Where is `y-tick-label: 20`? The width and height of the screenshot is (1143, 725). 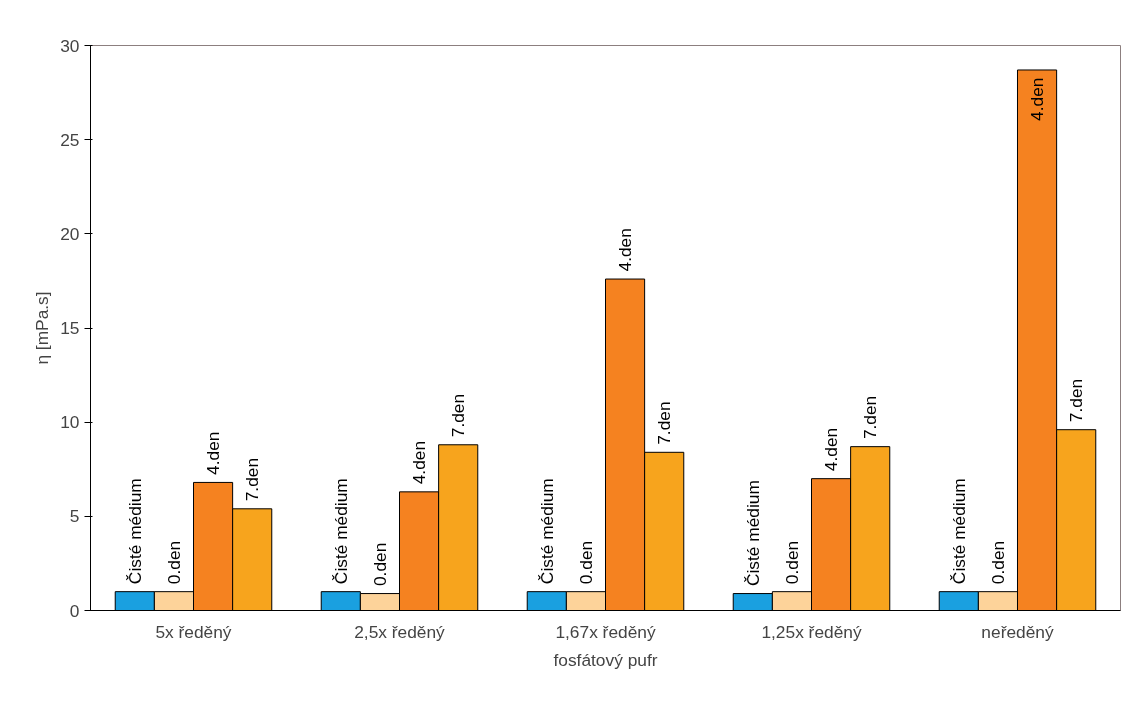 y-tick-label: 20 is located at coordinates (70, 233).